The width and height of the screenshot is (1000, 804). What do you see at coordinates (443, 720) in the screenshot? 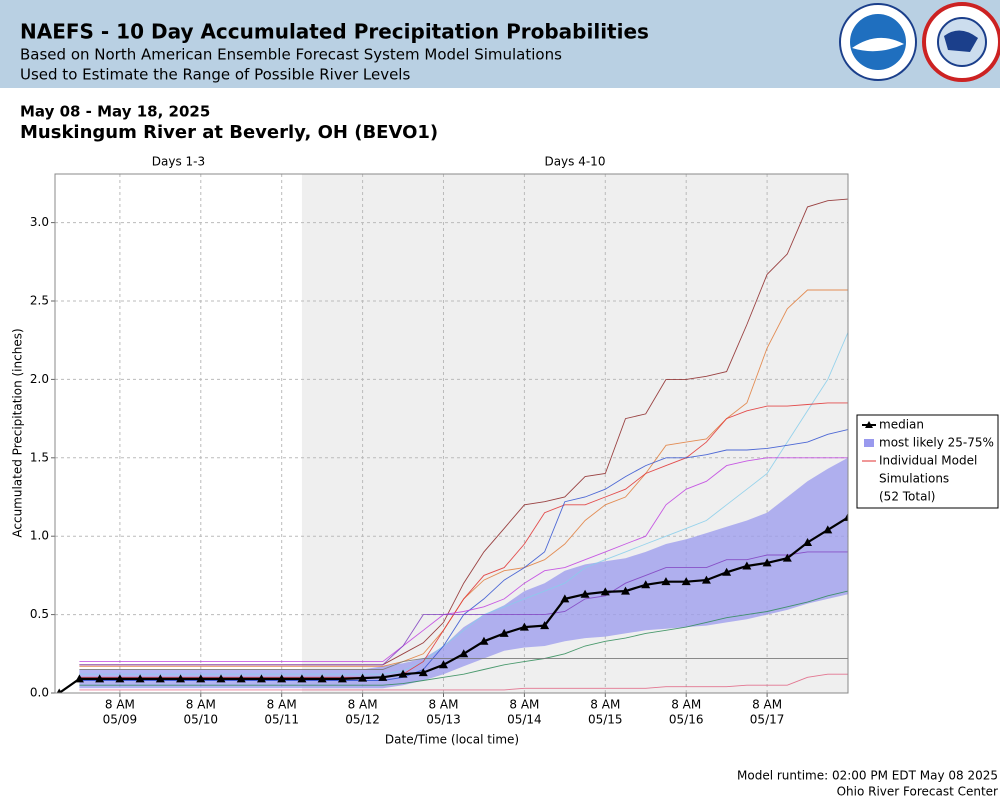
I see `x-tick-date: 05/13` at bounding box center [443, 720].